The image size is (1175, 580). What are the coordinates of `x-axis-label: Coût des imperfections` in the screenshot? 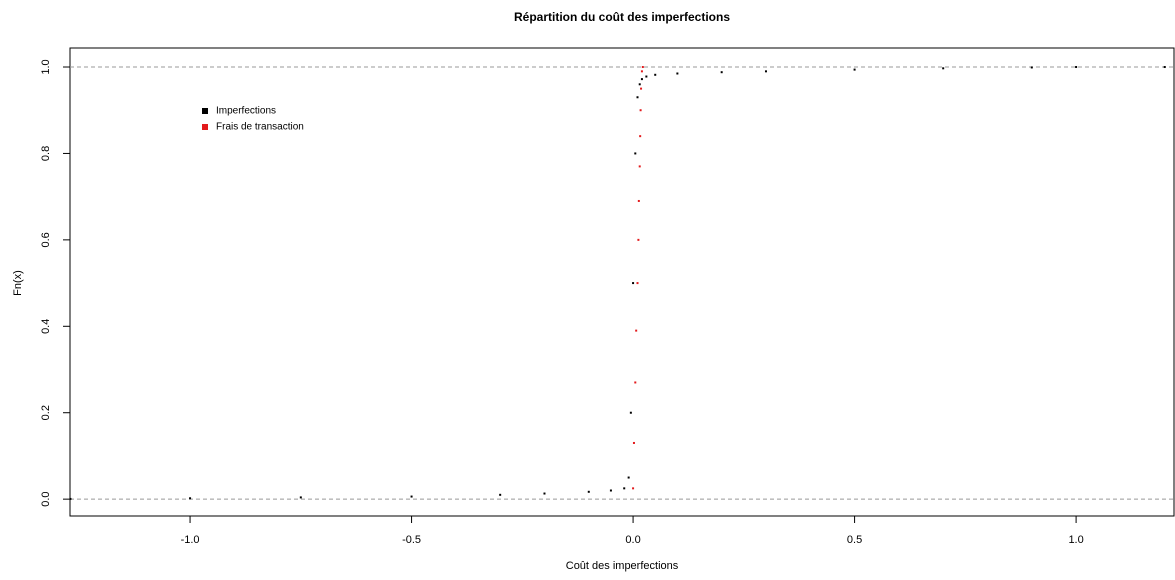 It's located at (622, 566).